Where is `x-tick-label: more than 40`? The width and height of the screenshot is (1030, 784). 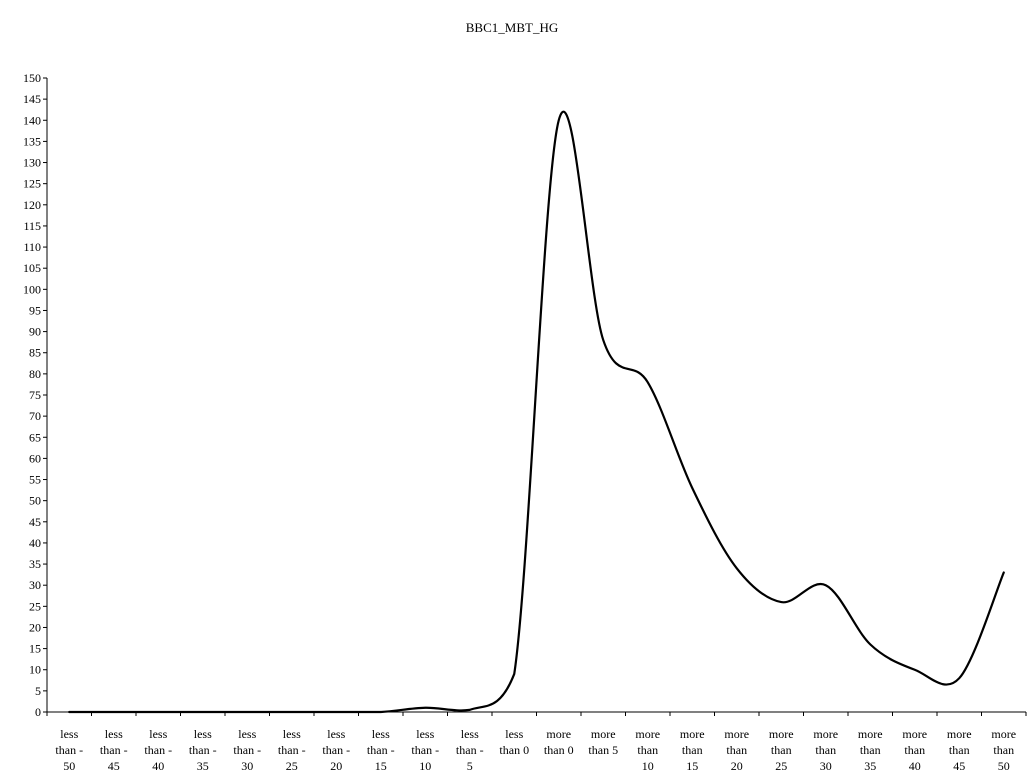
x-tick-label: more than 40 is located at coordinates (914, 750).